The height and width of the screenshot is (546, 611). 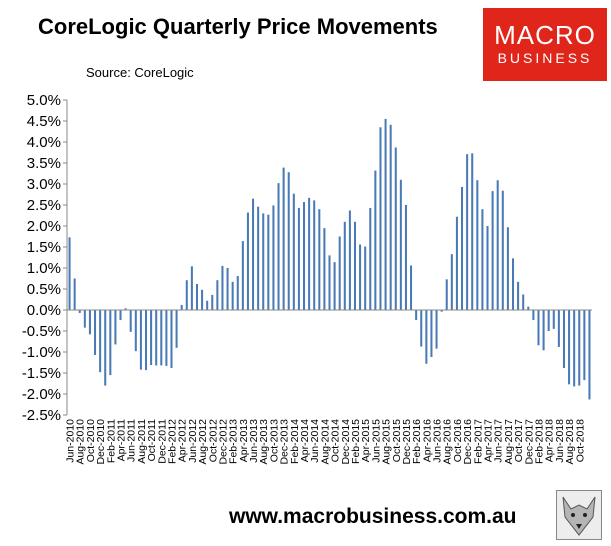 What do you see at coordinates (44, 226) in the screenshot?
I see `y-tick-label: 2.0%` at bounding box center [44, 226].